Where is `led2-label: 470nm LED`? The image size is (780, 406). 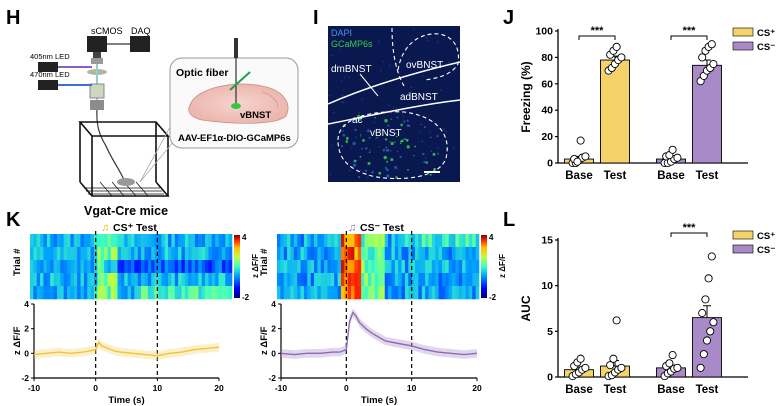
led2-label: 470nm LED is located at coordinates (50, 74).